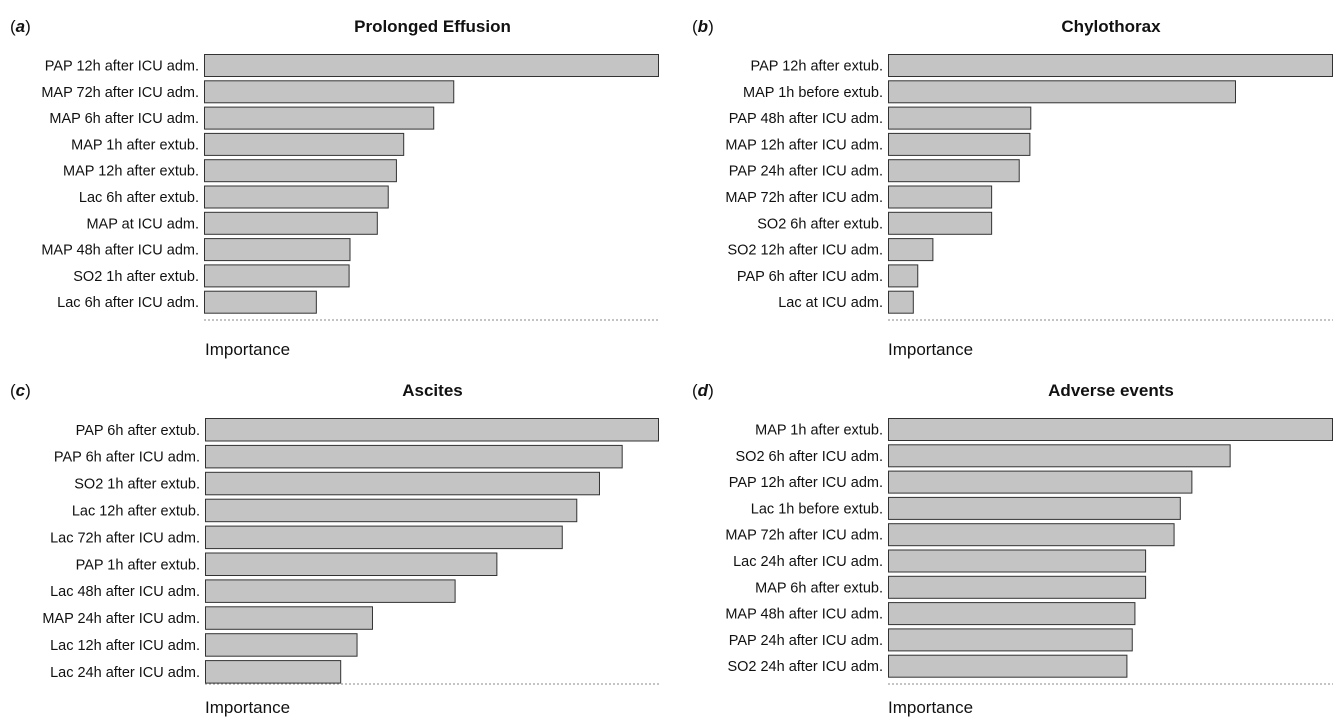 The width and height of the screenshot is (1334, 718). Describe the element at coordinates (142, 224) in the screenshot. I see `category-label: MAP at ICU adm.` at that location.